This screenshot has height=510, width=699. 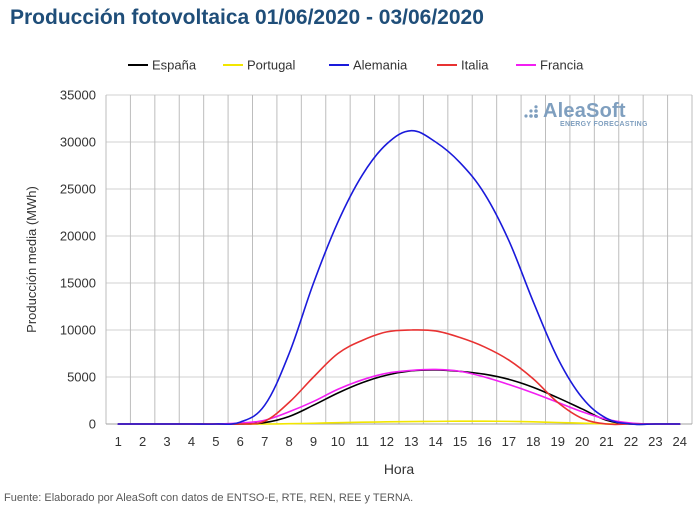 What do you see at coordinates (680, 441) in the screenshot?
I see `x-tick-label: 24` at bounding box center [680, 441].